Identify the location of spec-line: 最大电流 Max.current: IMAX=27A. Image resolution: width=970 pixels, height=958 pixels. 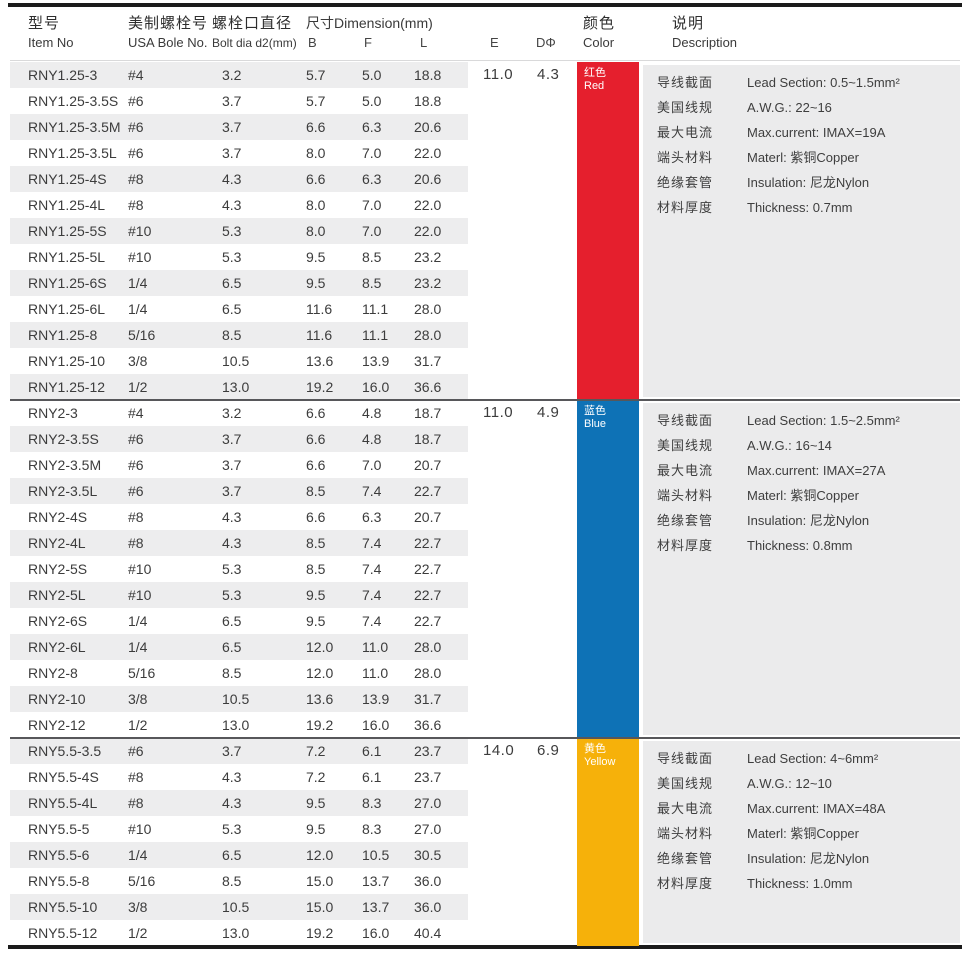
(801, 470).